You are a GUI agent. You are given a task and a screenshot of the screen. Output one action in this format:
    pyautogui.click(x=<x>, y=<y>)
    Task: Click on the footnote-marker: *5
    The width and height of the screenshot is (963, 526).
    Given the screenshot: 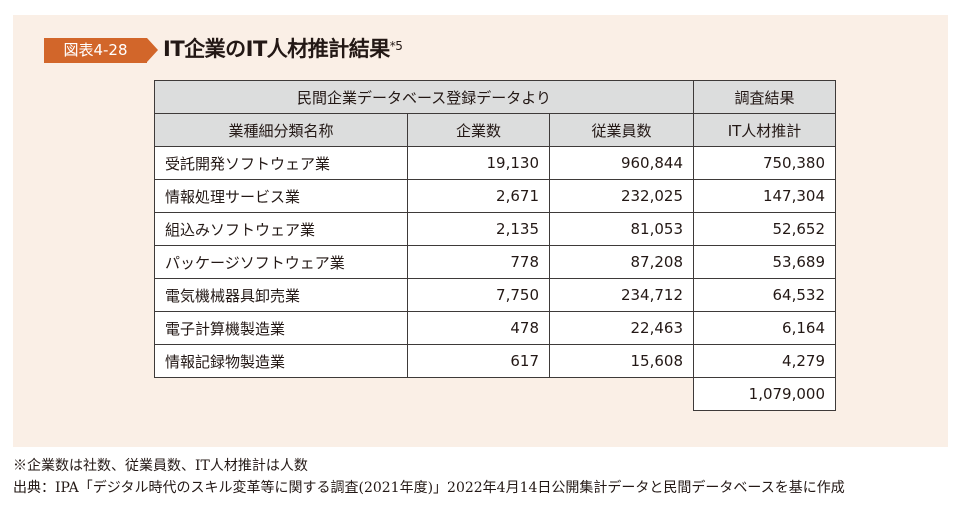 What is the action you would take?
    pyautogui.click(x=396, y=46)
    